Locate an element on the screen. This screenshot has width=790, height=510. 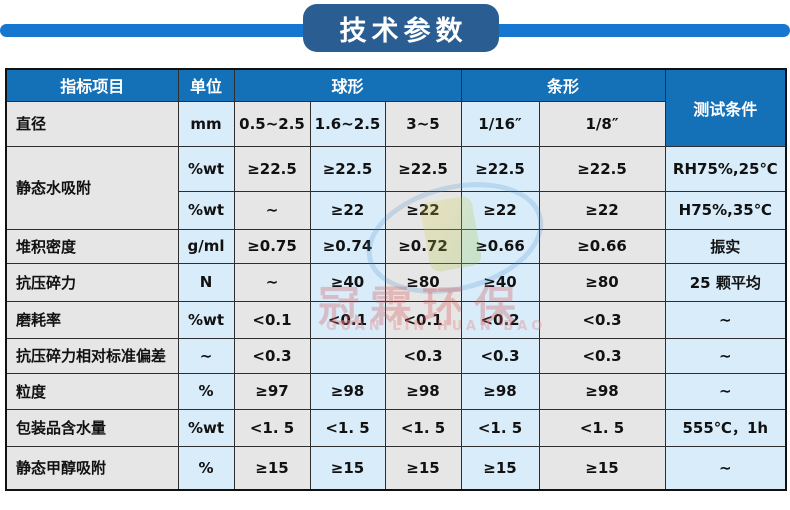
row-label: 堆积密度 is located at coordinates (92, 246).